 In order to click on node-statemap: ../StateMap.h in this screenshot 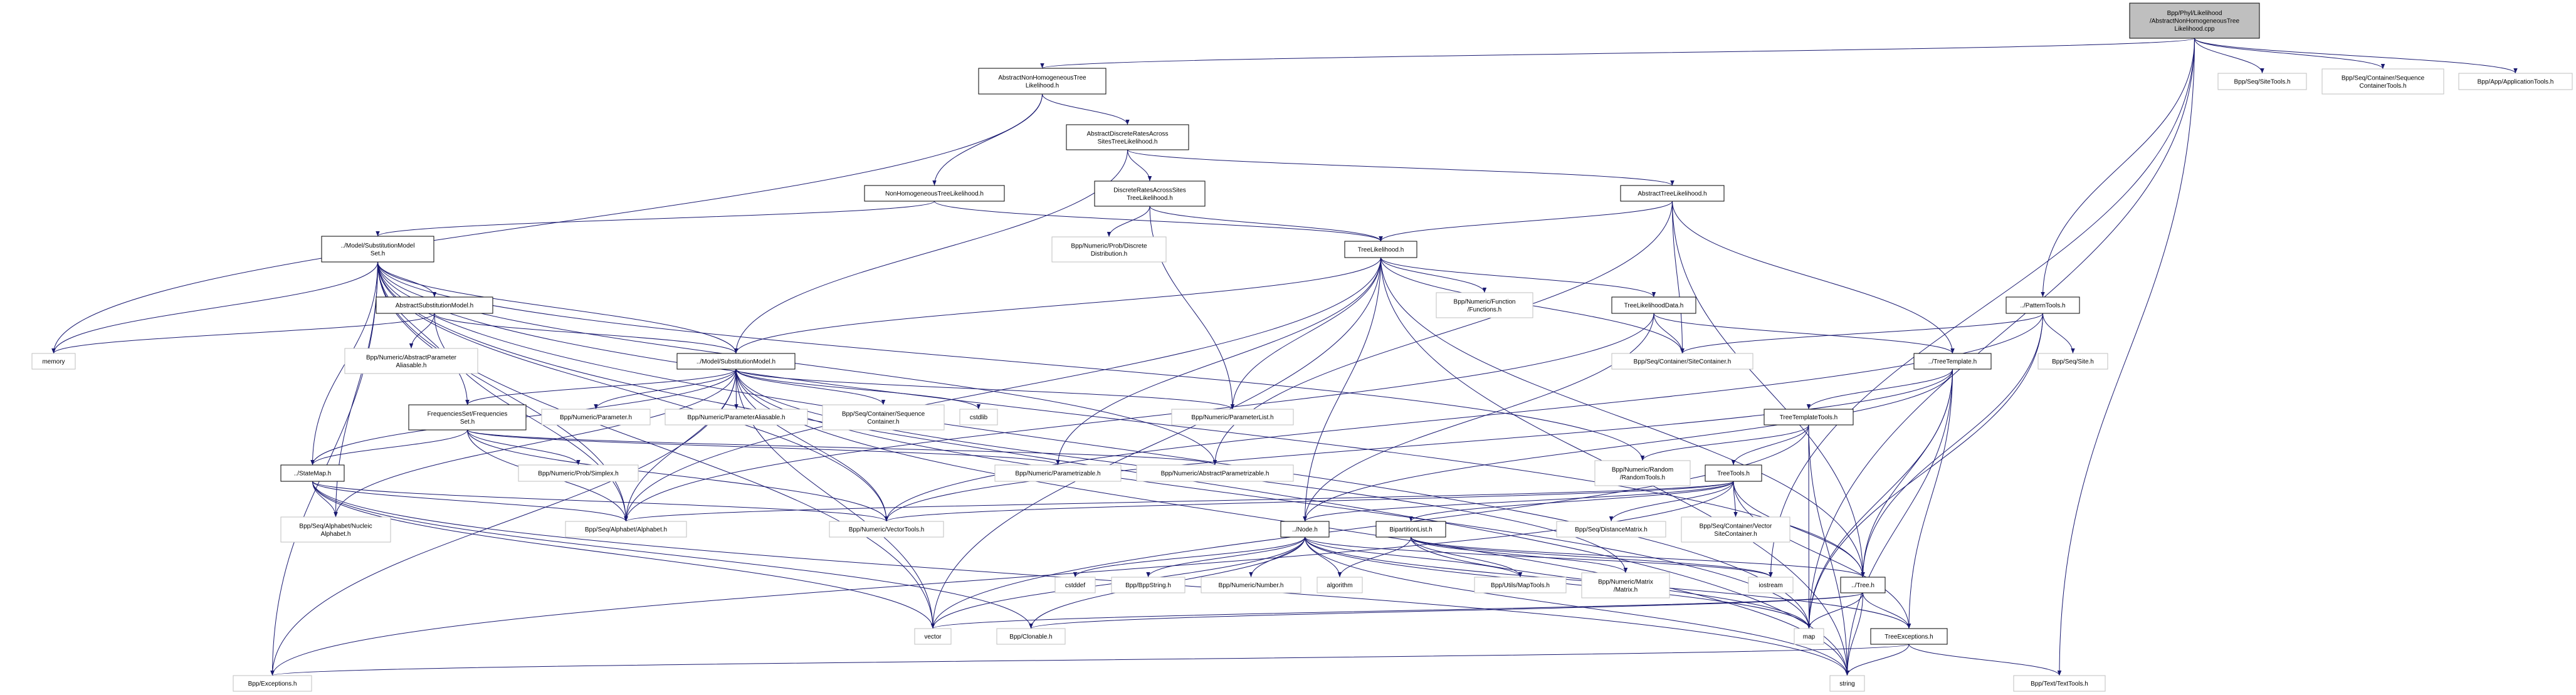, I will do `click(312, 473)`.